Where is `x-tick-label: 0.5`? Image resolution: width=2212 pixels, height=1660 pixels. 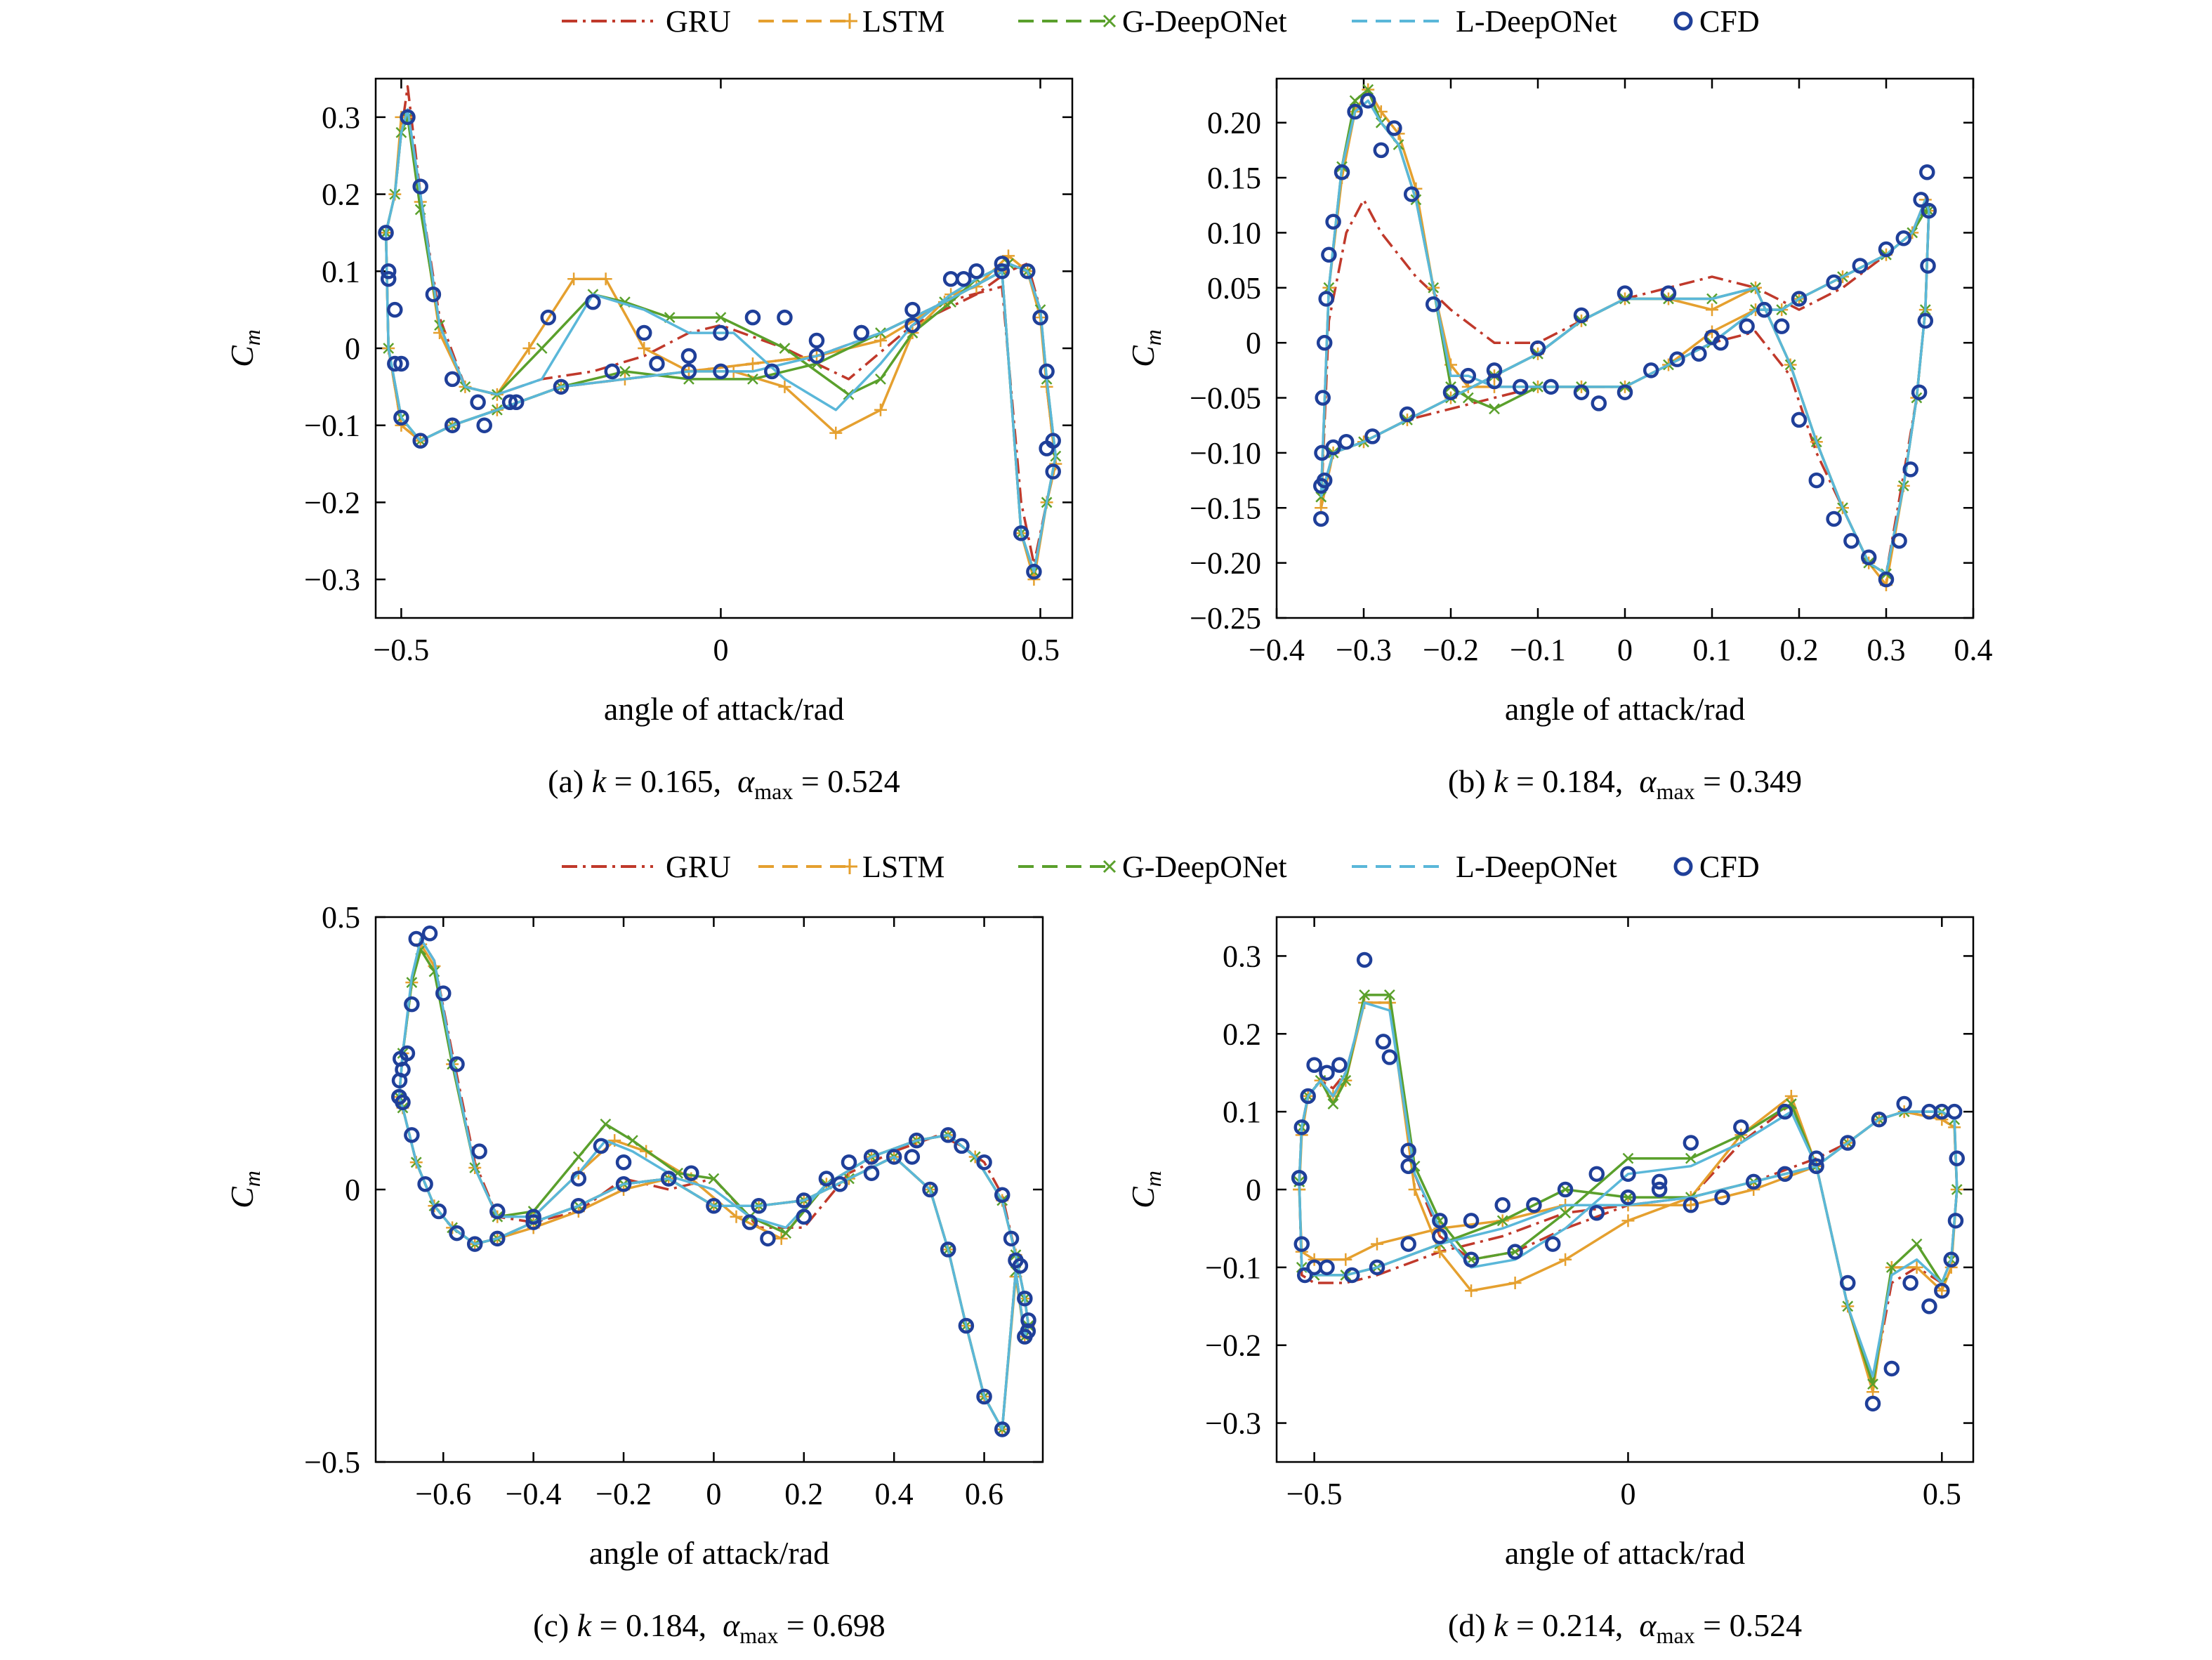
x-tick-label: 0.5 is located at coordinates (1040, 650).